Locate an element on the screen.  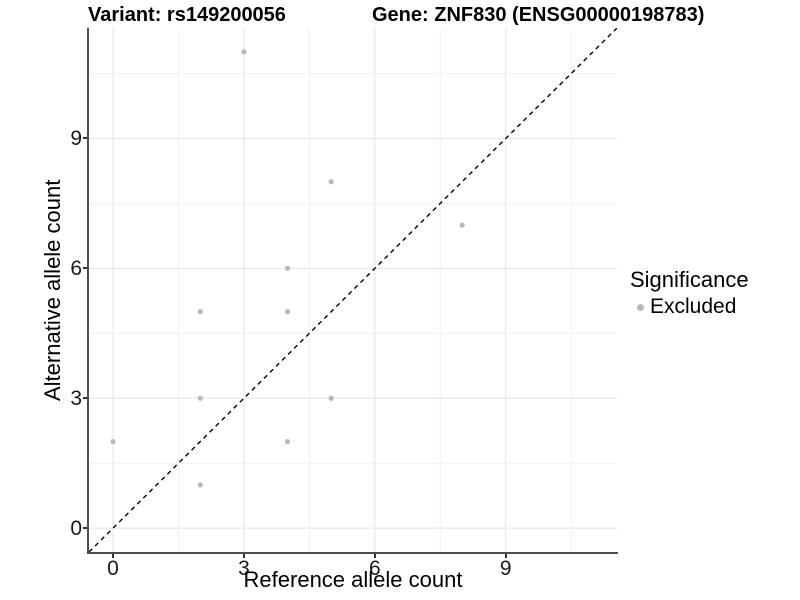
x-tick-label: 9 is located at coordinates (505, 568).